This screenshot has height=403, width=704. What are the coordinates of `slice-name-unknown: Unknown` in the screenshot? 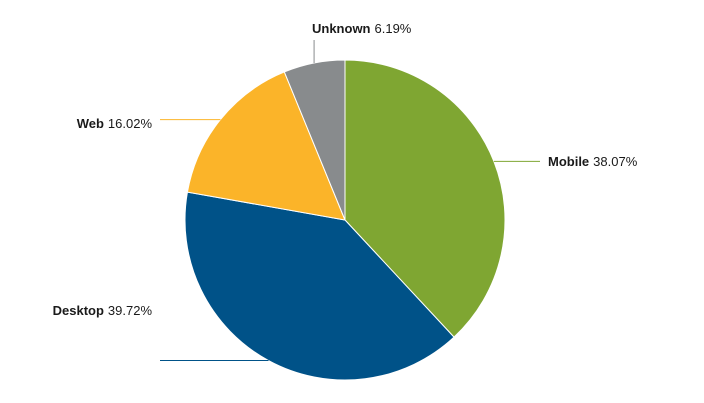 It's located at (341, 28).